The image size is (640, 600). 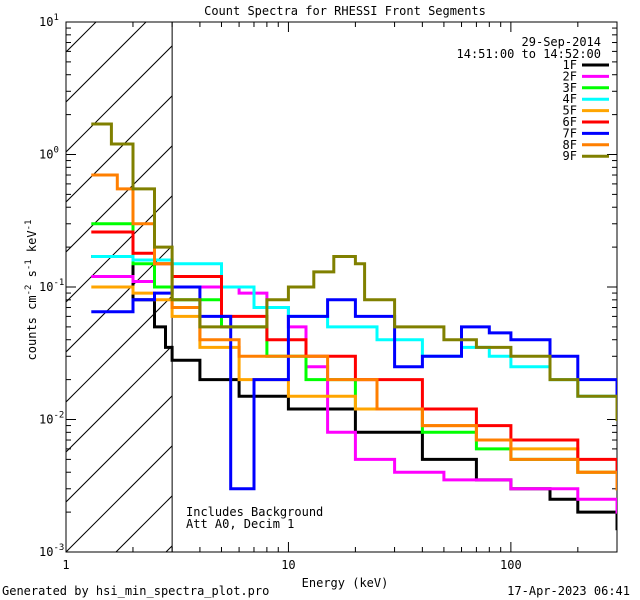 I want to click on x-tick-label: 10, so click(x=288, y=565).